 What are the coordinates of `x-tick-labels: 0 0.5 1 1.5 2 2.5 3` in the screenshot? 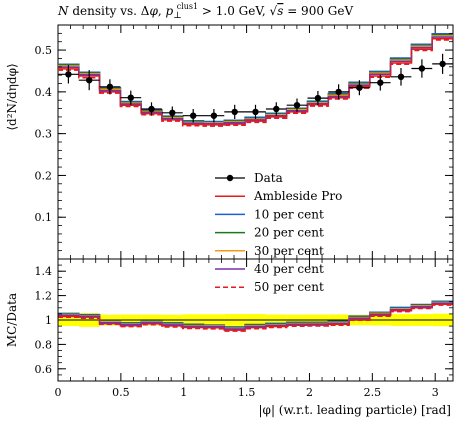 It's located at (247, 392).